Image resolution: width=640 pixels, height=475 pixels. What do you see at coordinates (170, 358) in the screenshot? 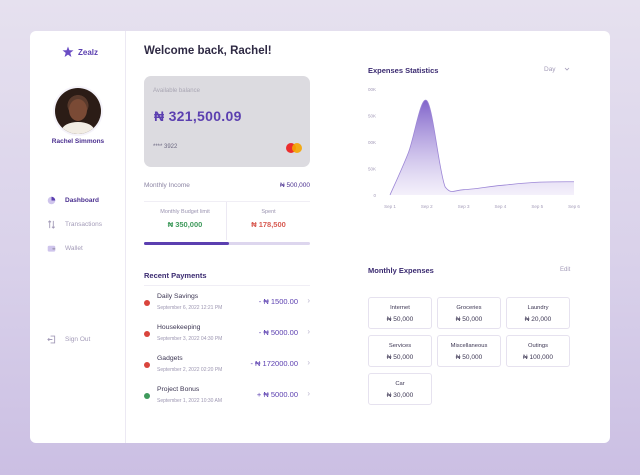
I see `payment-name: Gadgets` at bounding box center [170, 358].